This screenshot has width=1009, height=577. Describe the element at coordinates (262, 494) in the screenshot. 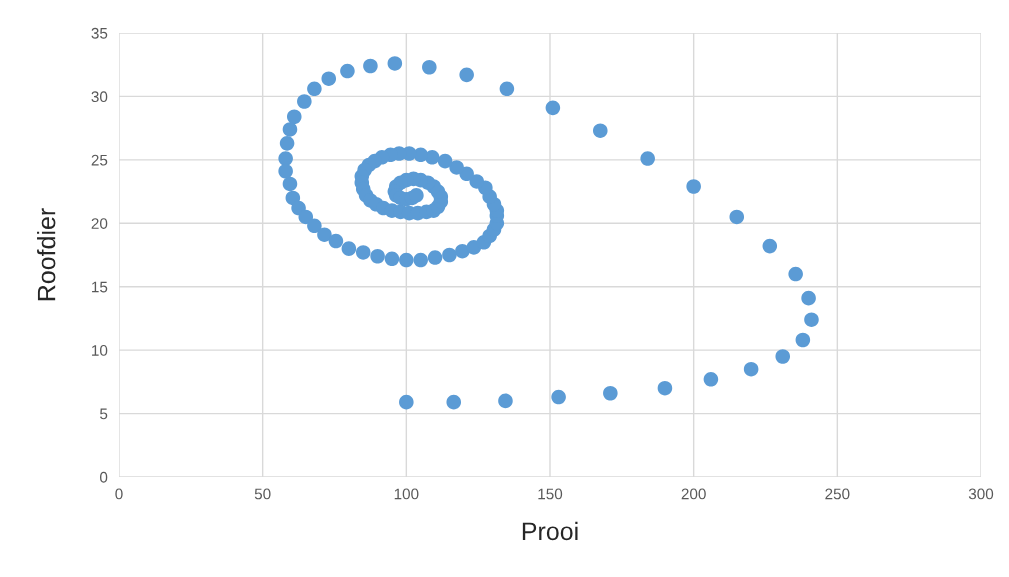

I see `x-tick-label: 50` at that location.